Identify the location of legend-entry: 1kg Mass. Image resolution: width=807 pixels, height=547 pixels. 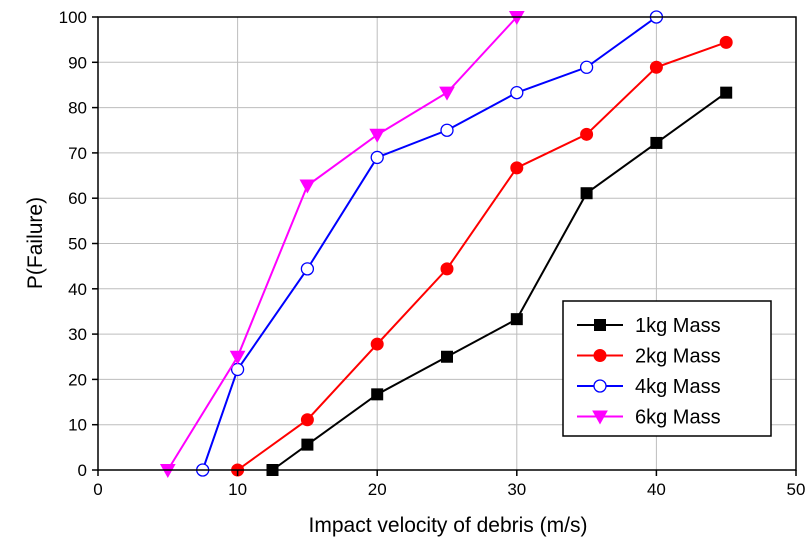
(649, 326).